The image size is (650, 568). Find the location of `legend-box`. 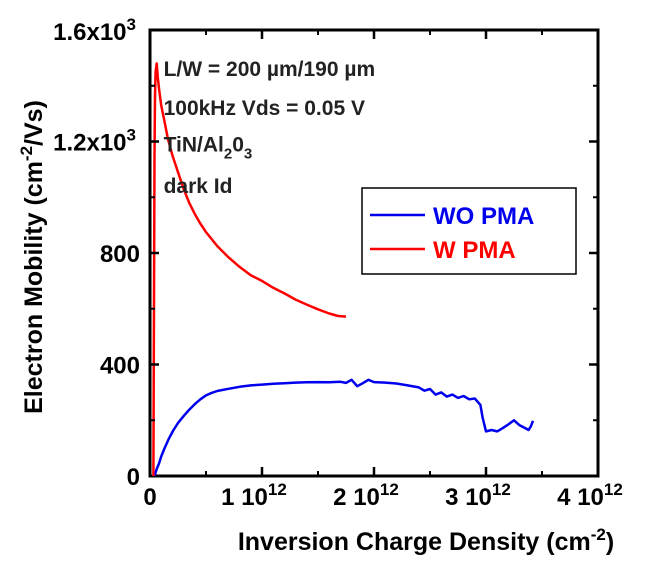

legend-box is located at coordinates (469, 231).